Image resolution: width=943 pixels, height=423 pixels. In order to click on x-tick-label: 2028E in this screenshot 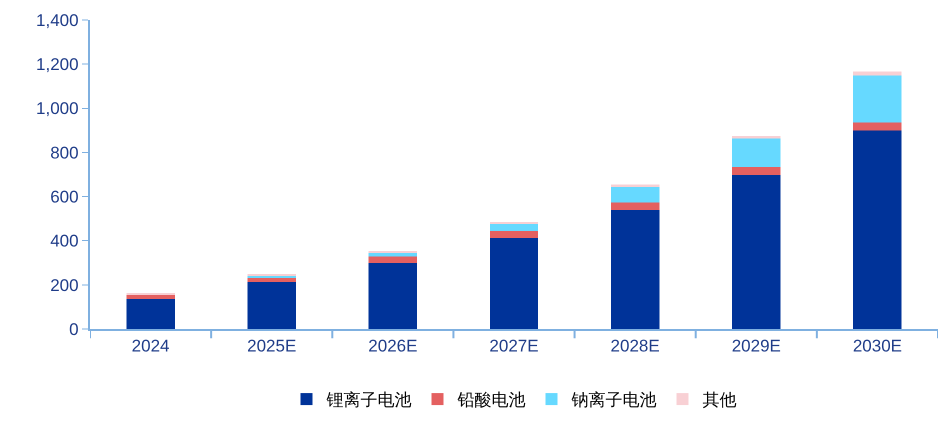, I will do `click(635, 346)`.